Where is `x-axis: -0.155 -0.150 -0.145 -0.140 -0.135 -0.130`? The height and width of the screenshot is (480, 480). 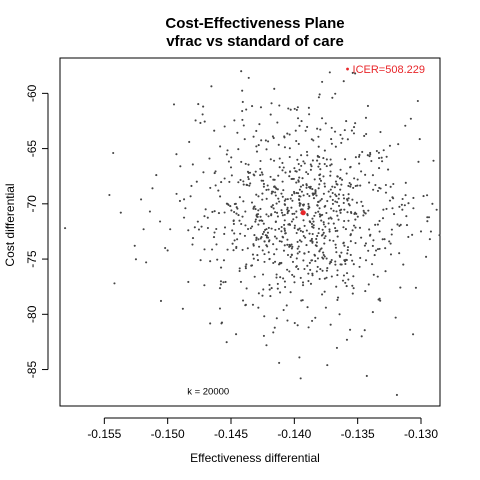
x-axis: -0.155 -0.150 -0.145 -0.140 -0.135 -0.130 is located at coordinates (262, 429).